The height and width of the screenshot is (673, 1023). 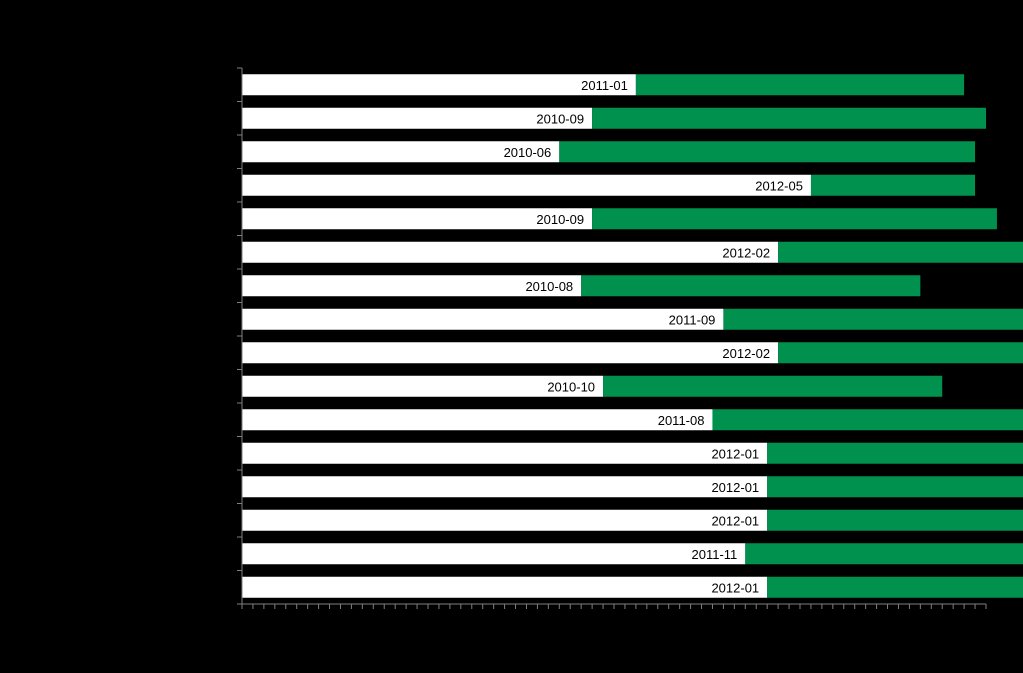 I want to click on bar-label: 2010-08, so click(x=549, y=286).